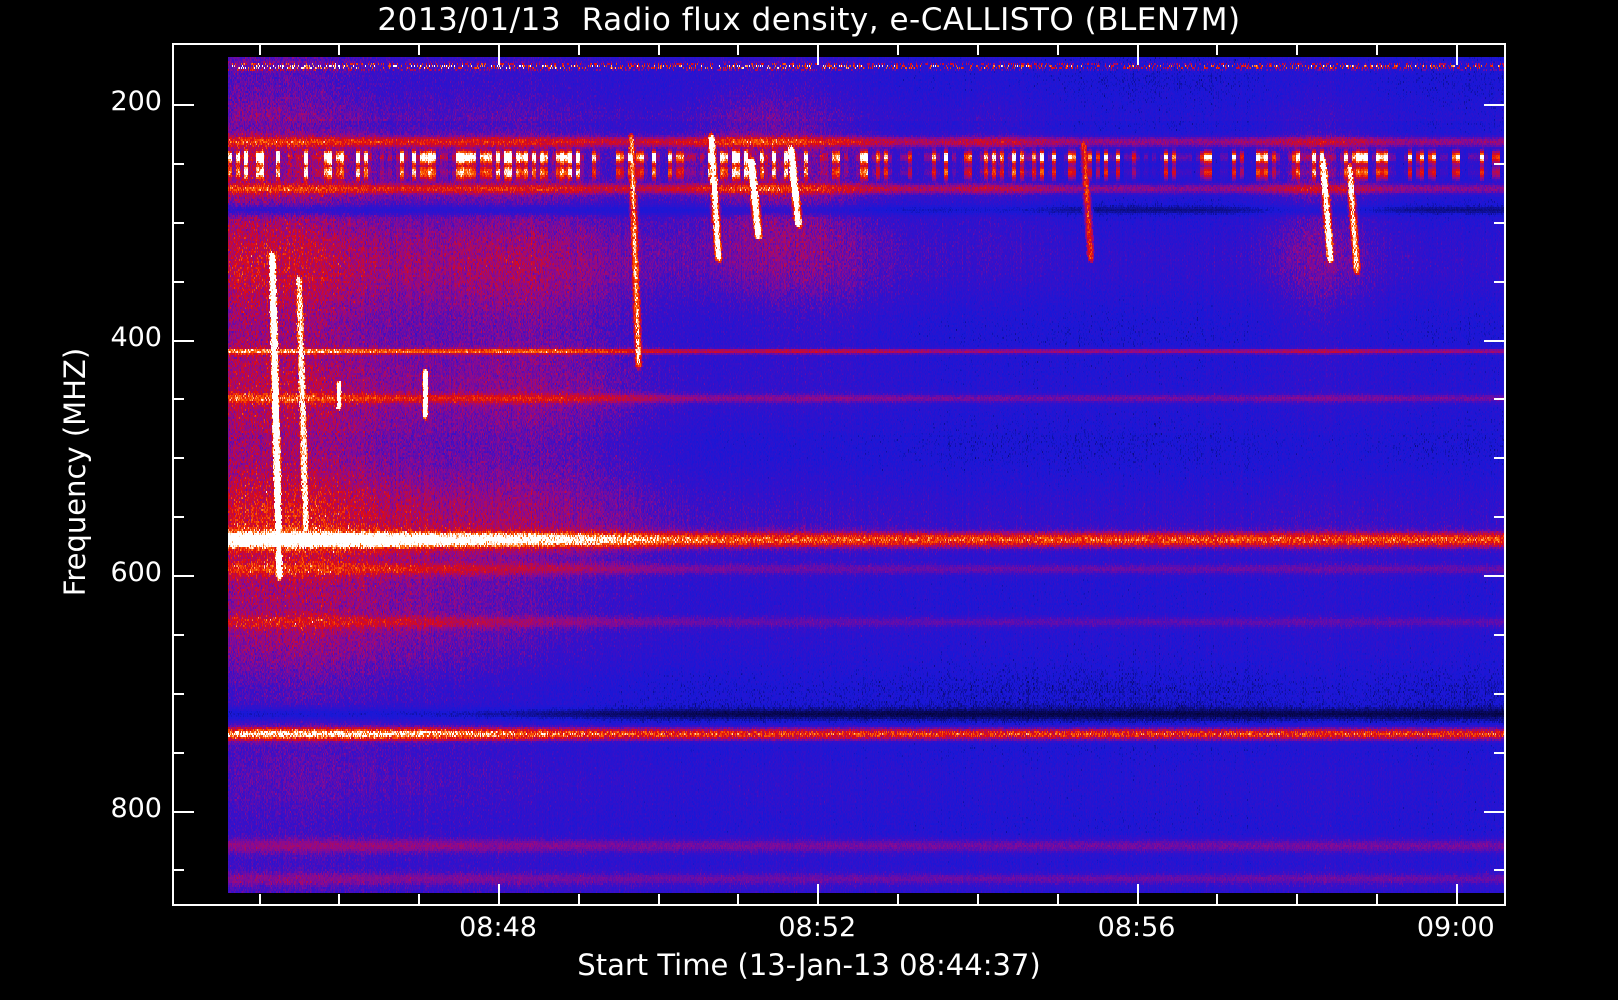 The width and height of the screenshot is (1618, 1000). What do you see at coordinates (1455, 927) in the screenshot?
I see `x-tick-label-0900: 09:00` at bounding box center [1455, 927].